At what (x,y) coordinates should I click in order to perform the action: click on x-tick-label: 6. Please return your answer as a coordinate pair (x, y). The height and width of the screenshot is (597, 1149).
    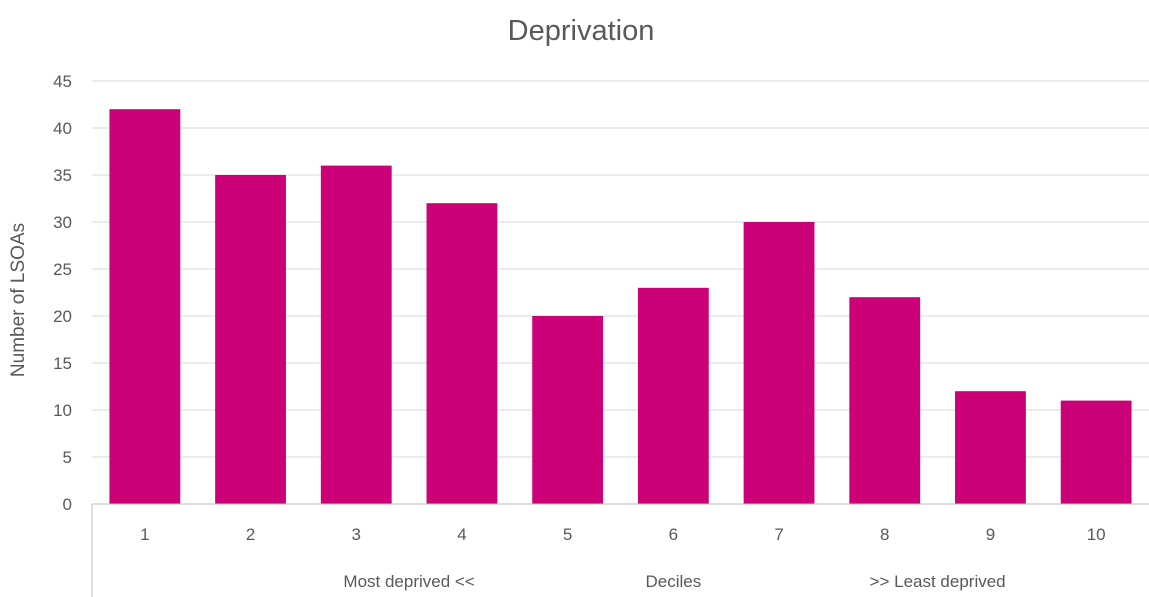
    Looking at the image, I should click on (673, 534).